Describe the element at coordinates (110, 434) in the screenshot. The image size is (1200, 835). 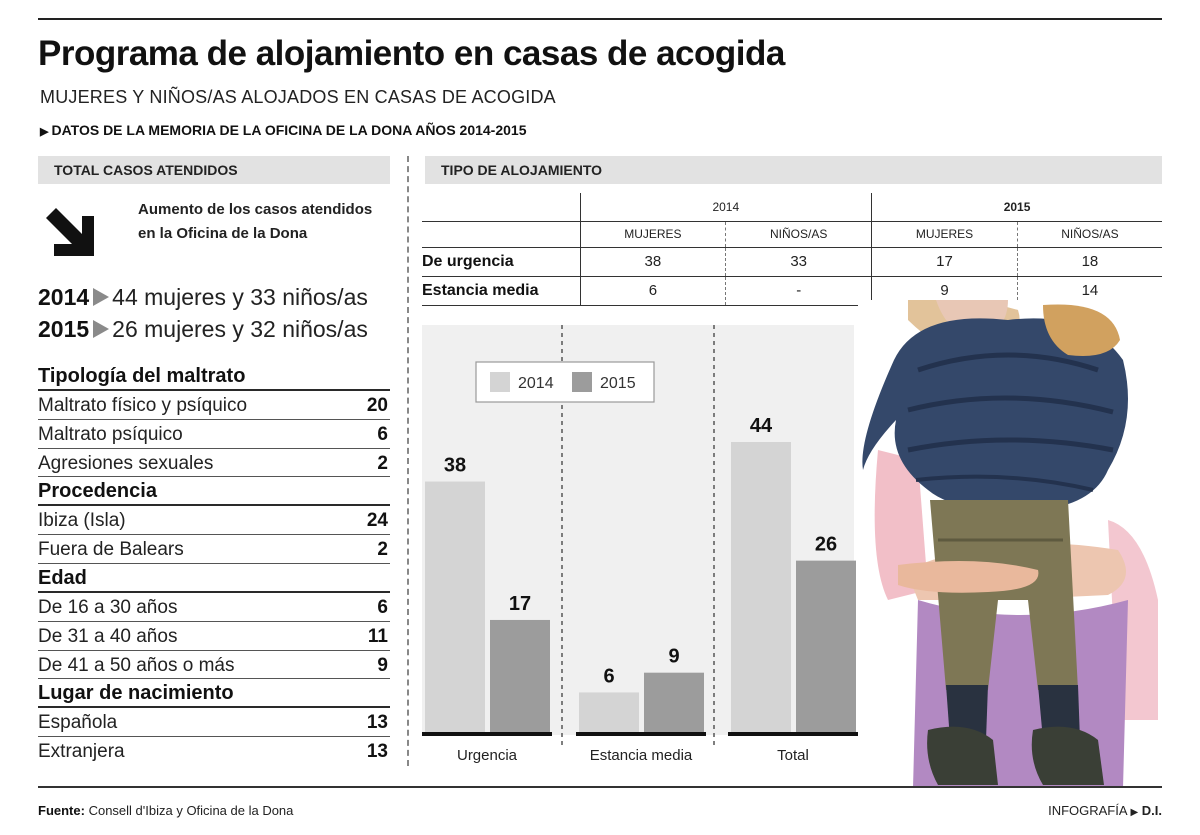
I see `list-item-label: Maltrato psíquico` at that location.